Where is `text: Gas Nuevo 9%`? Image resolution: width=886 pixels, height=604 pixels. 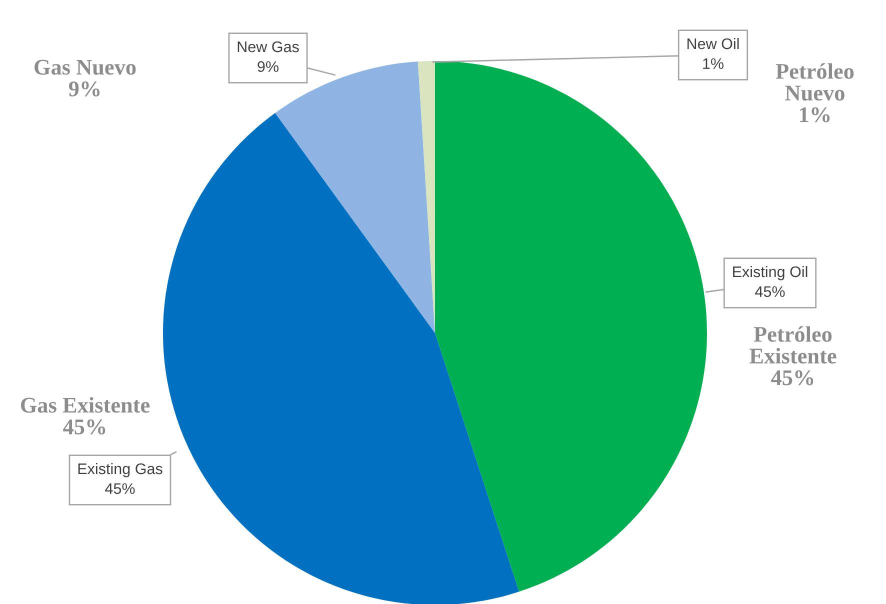
text: Gas Nuevo 9% is located at coordinates (85, 78).